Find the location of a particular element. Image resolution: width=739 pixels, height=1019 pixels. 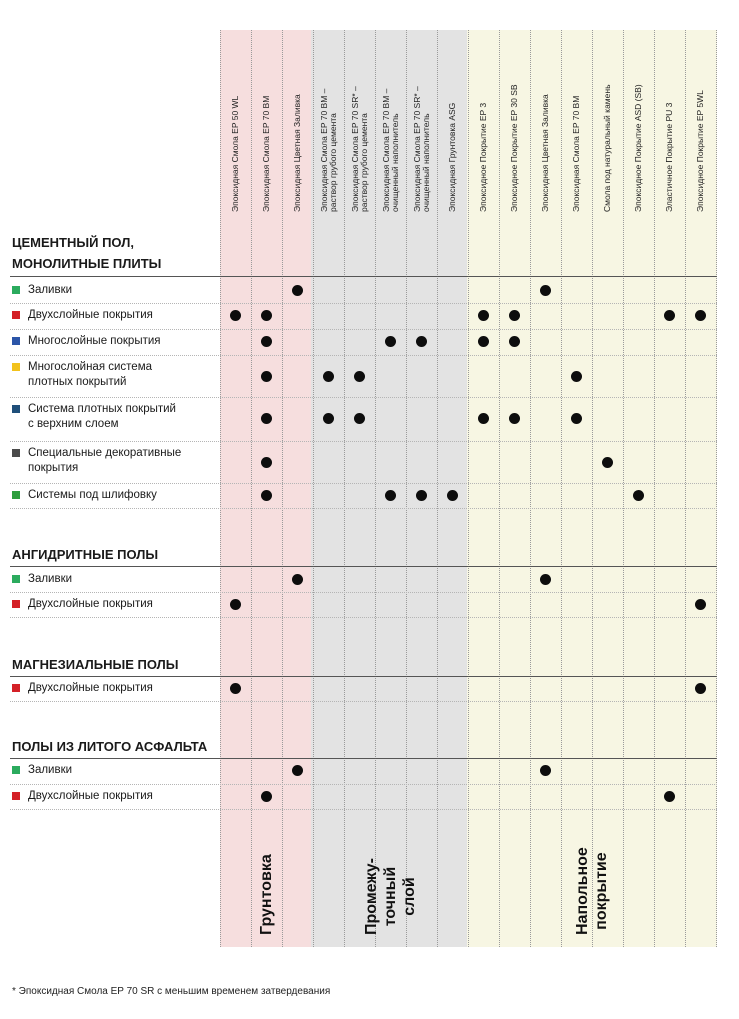

column-header-ep5wl: Эпоксидное Покрытие EP 5WL is located at coordinates (700, 151).